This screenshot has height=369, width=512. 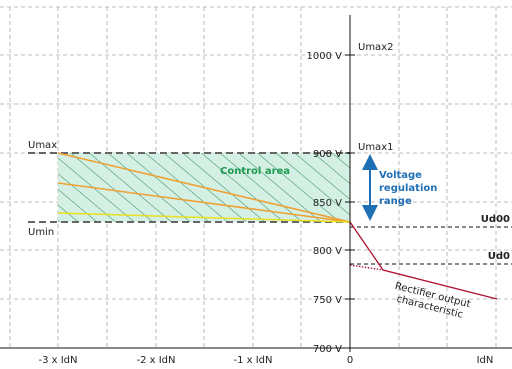 I want to click on range-label: Voltage, so click(x=400, y=175).